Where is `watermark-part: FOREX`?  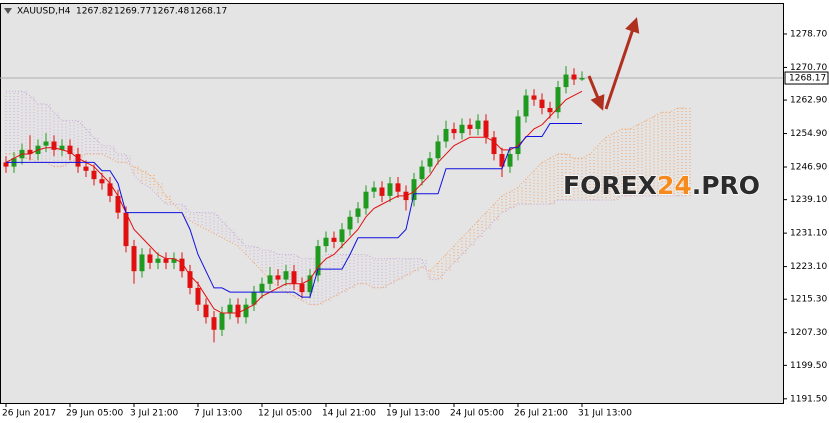 watermark-part: FOREX is located at coordinates (610, 185).